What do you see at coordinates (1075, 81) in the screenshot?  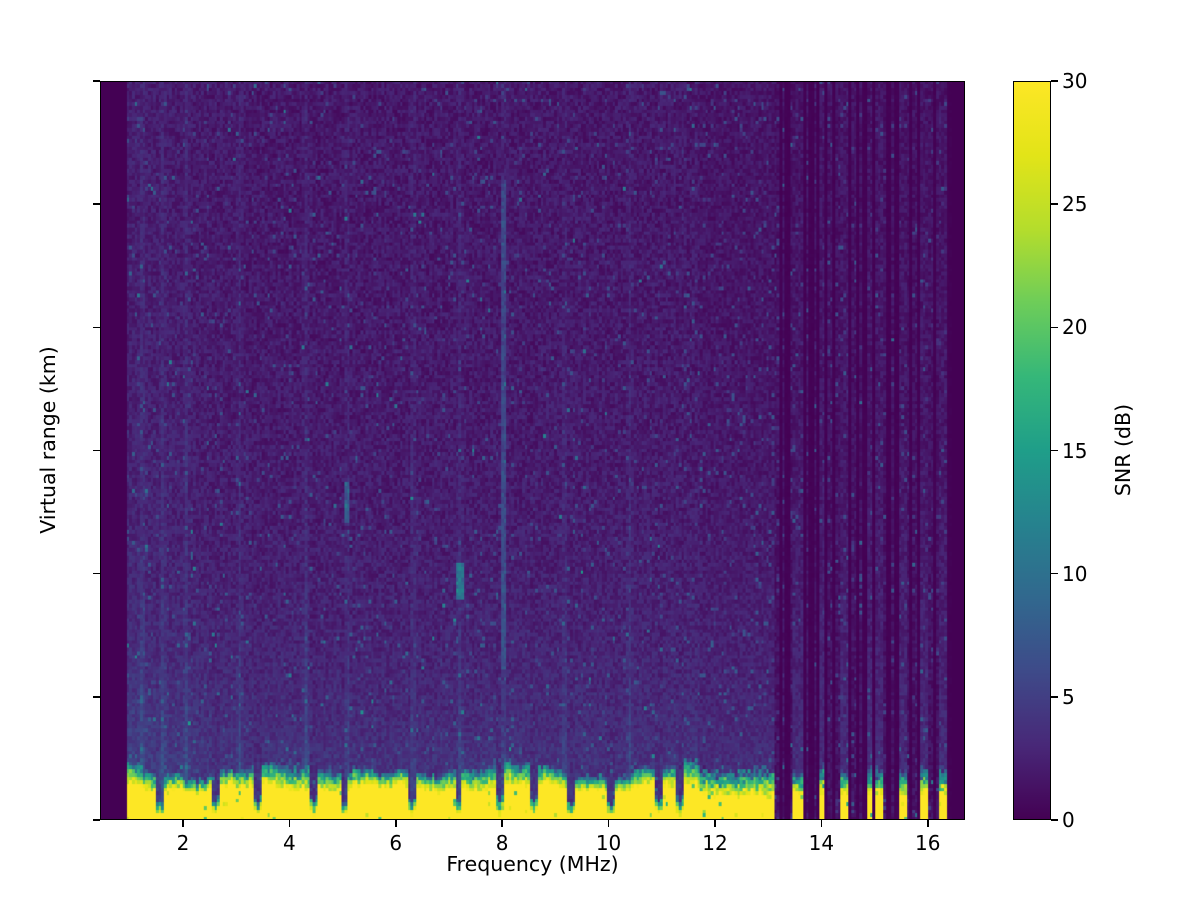 I see `colorbar-tick-label: 30` at bounding box center [1075, 81].